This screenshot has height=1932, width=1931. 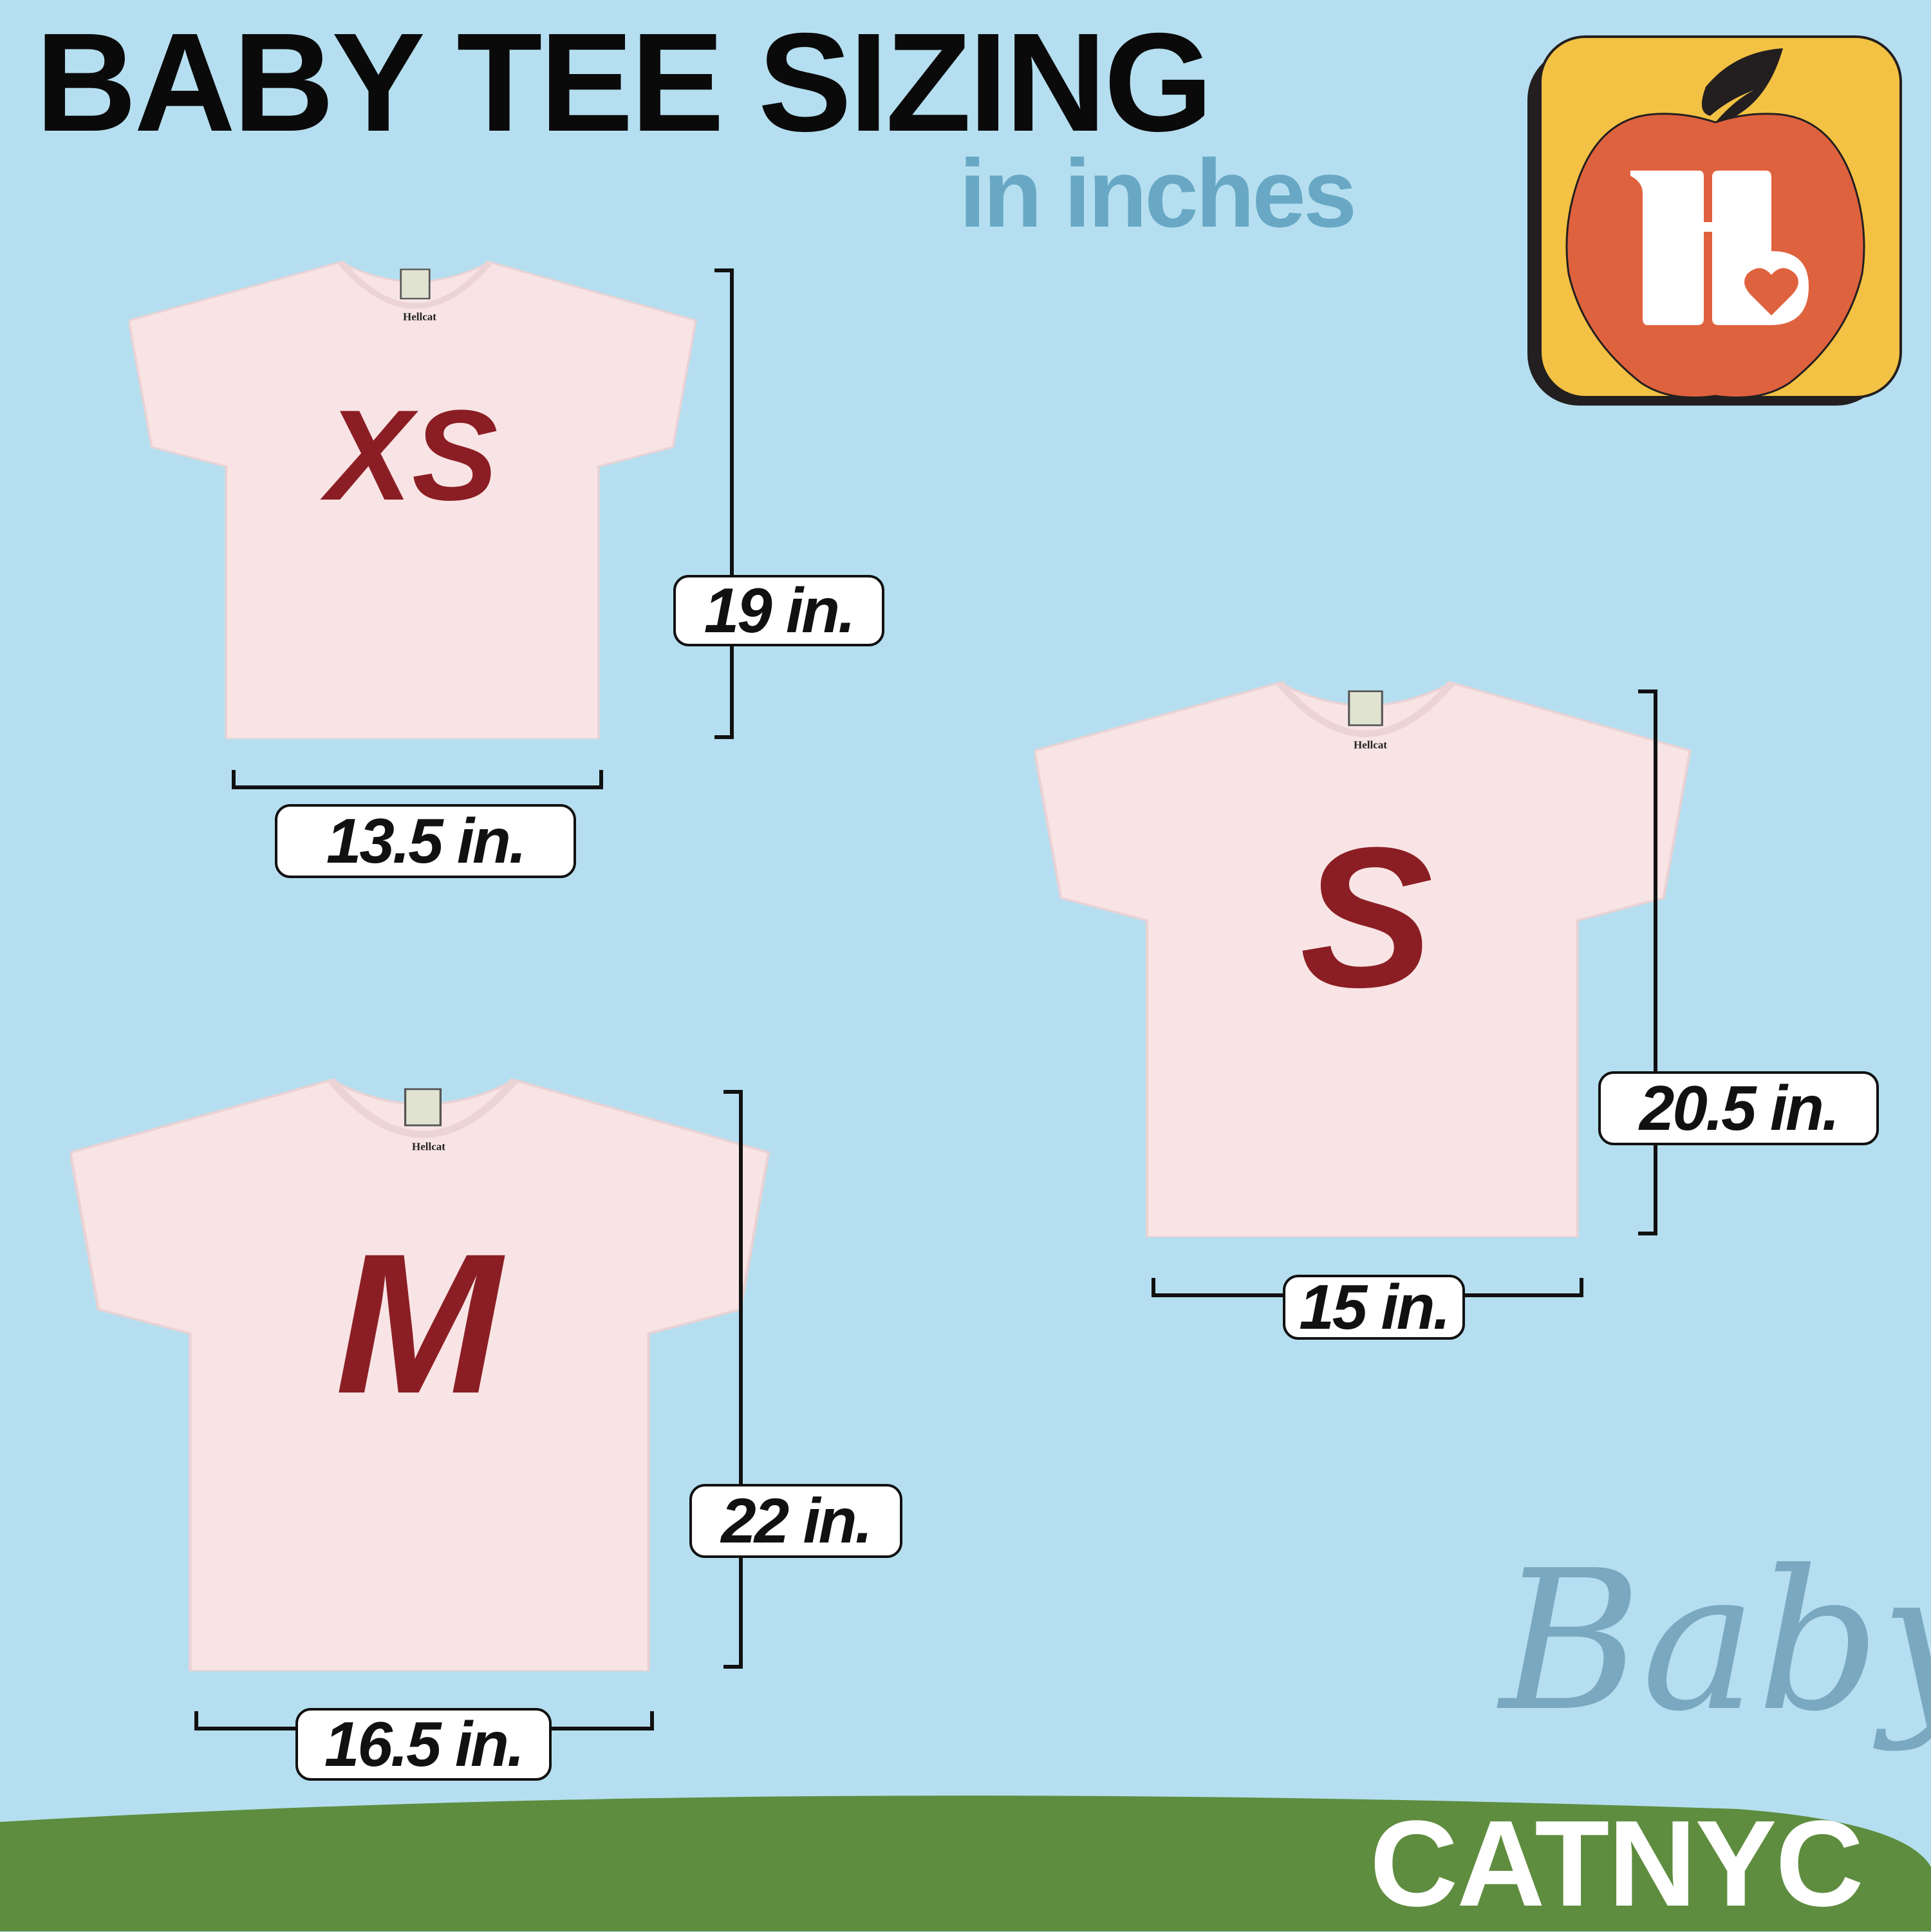 I want to click on tee-xs, so click(x=416, y=495).